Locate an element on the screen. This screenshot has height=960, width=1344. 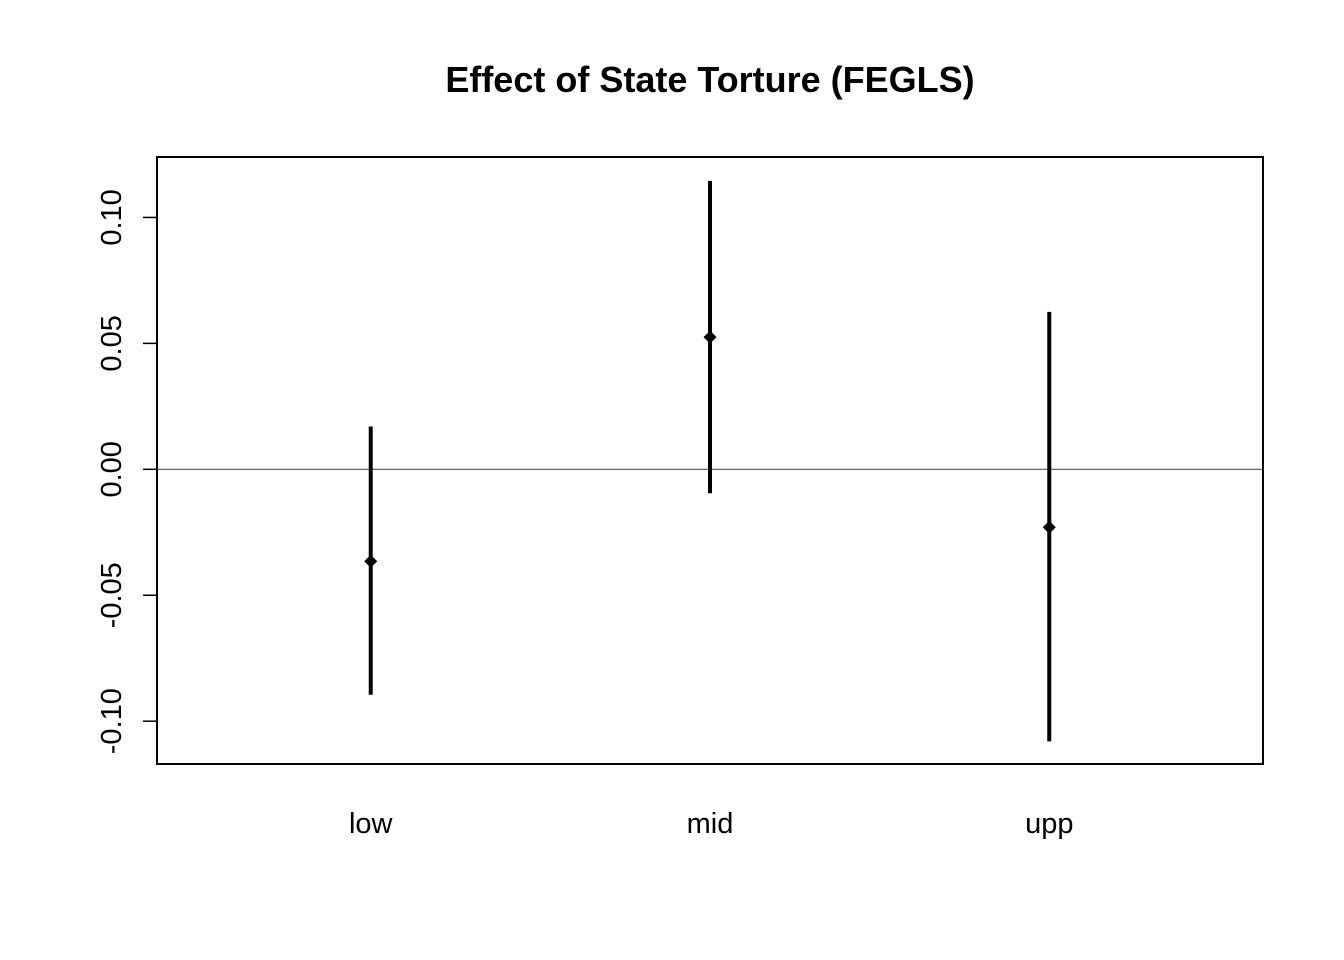
y-axis: -0.10 -0.05 0.00 0.05 0.10 is located at coordinates (126, 471).